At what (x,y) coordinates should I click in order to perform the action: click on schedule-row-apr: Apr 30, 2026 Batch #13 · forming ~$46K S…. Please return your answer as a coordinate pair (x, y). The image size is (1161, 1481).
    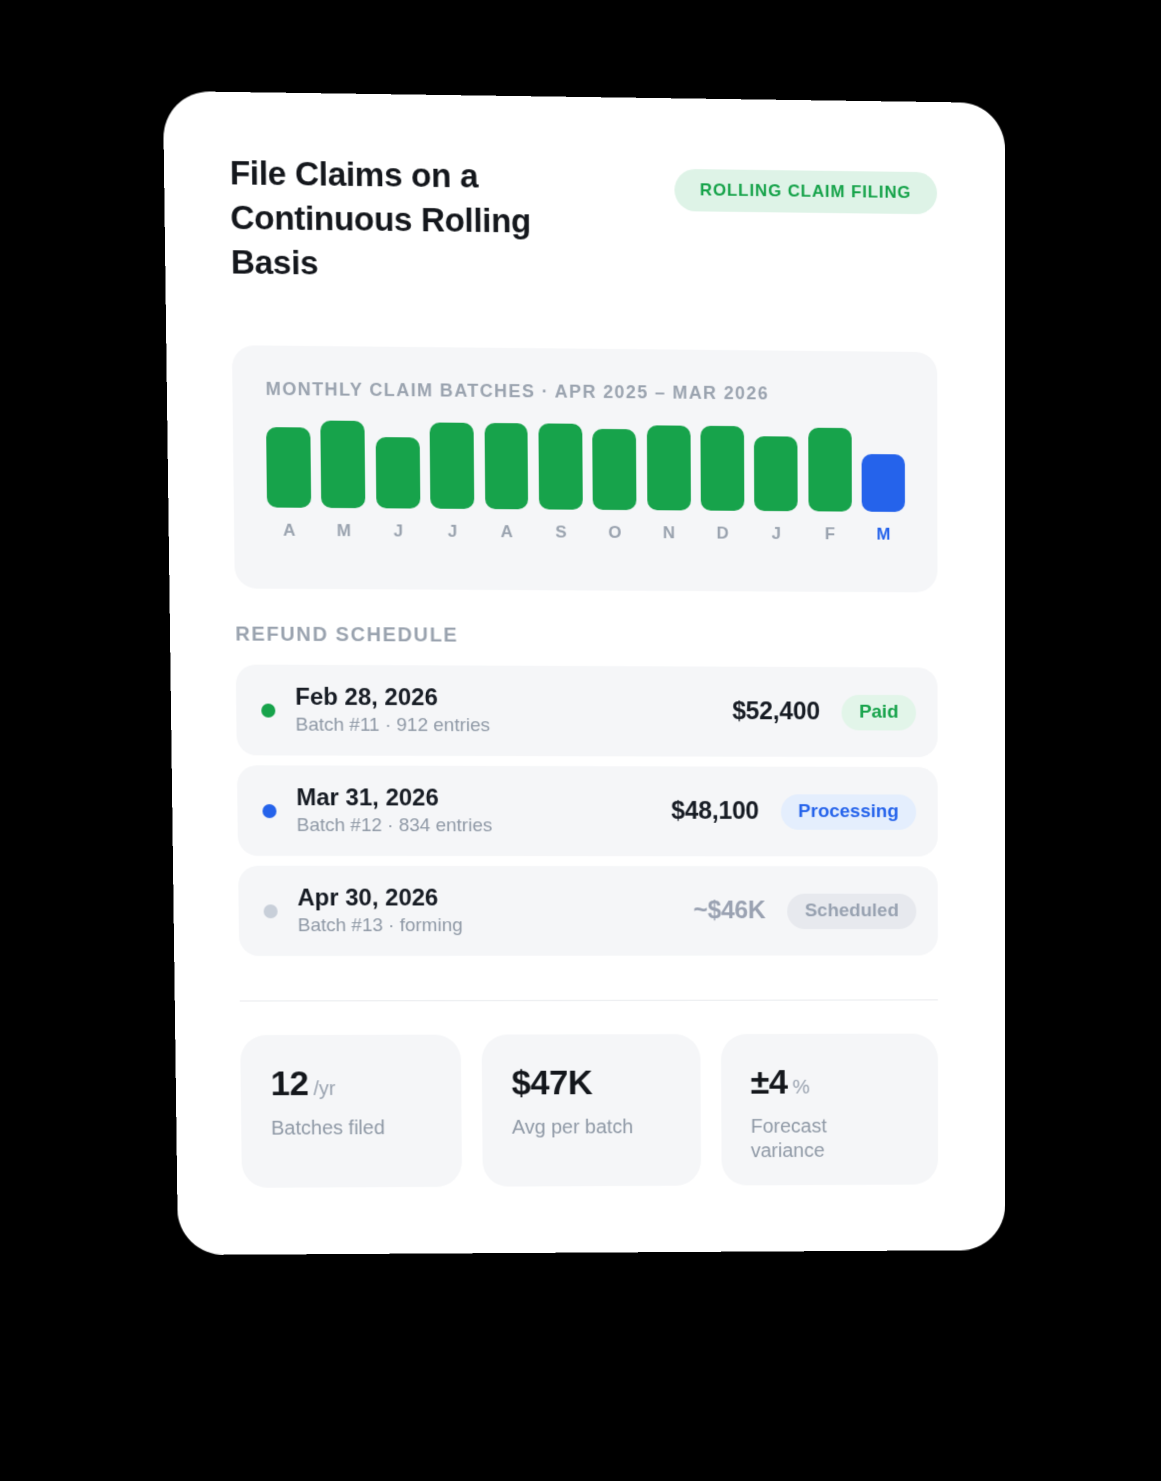
    Looking at the image, I should click on (588, 910).